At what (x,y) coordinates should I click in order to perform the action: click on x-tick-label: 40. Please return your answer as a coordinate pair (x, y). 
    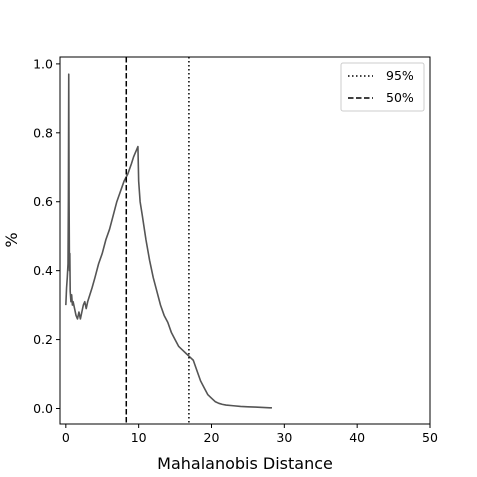
    Looking at the image, I should click on (357, 437).